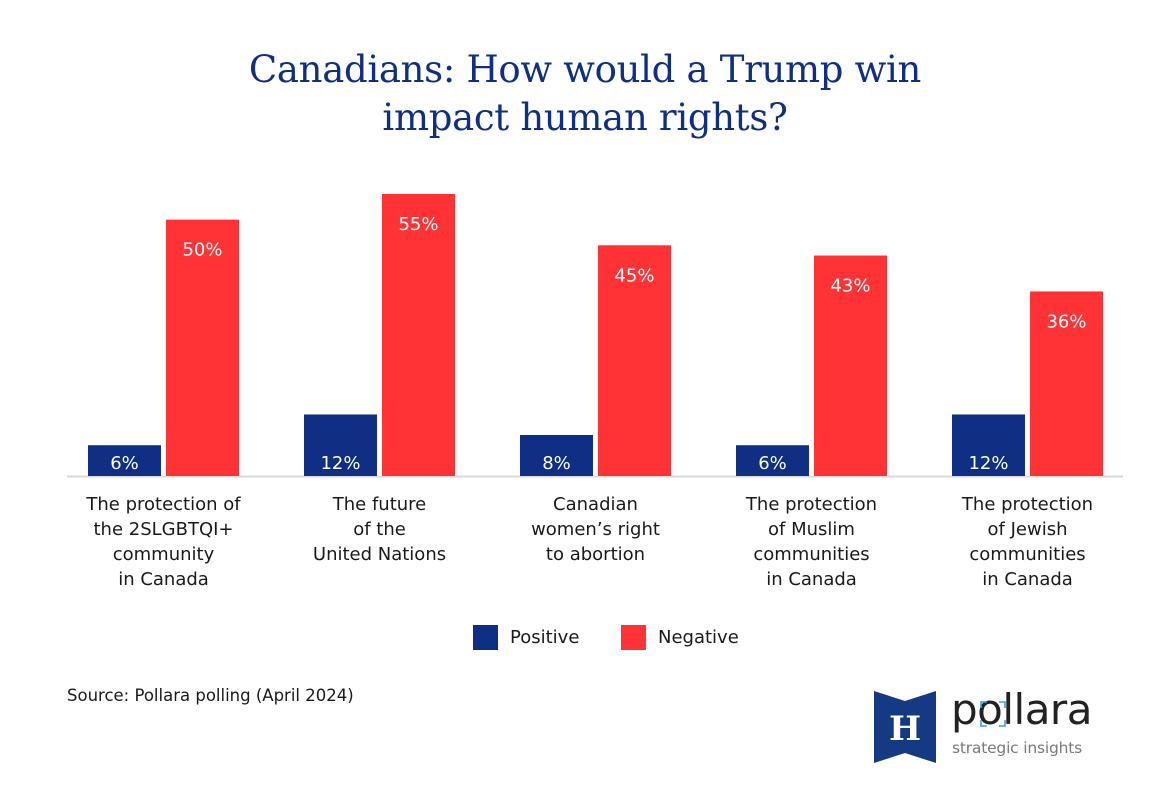 The image size is (1170, 788). What do you see at coordinates (545, 637) in the screenshot?
I see `legend-label-positive: Positive` at bounding box center [545, 637].